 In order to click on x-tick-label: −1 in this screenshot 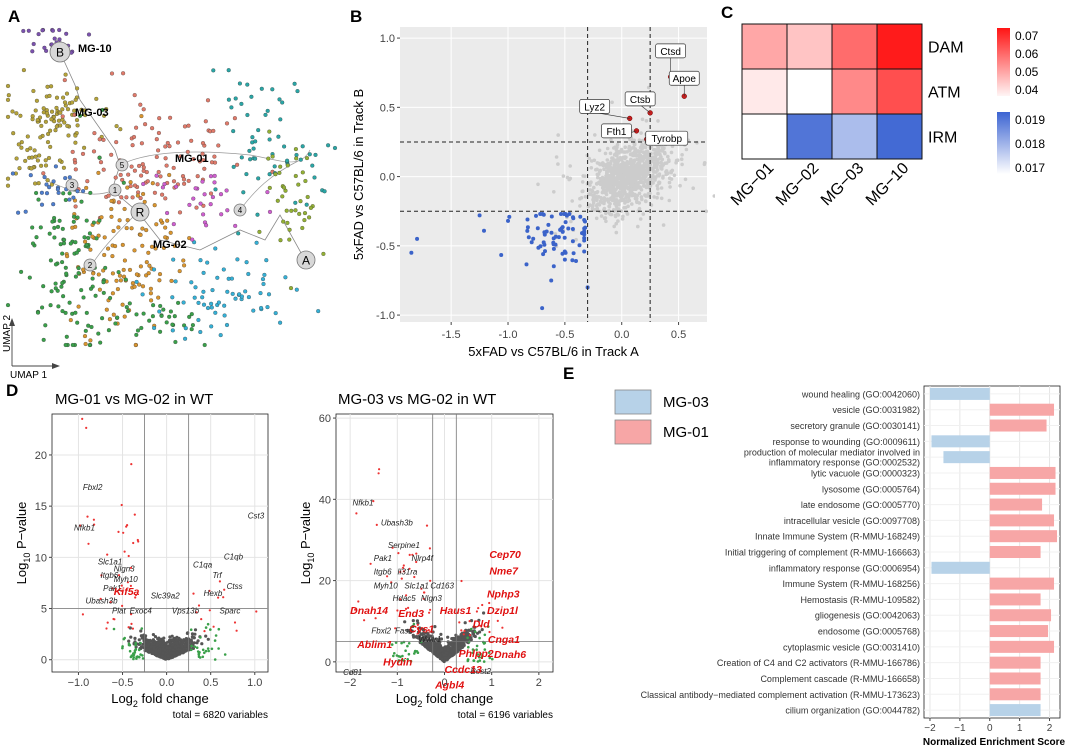, I will do `click(397, 683)`.